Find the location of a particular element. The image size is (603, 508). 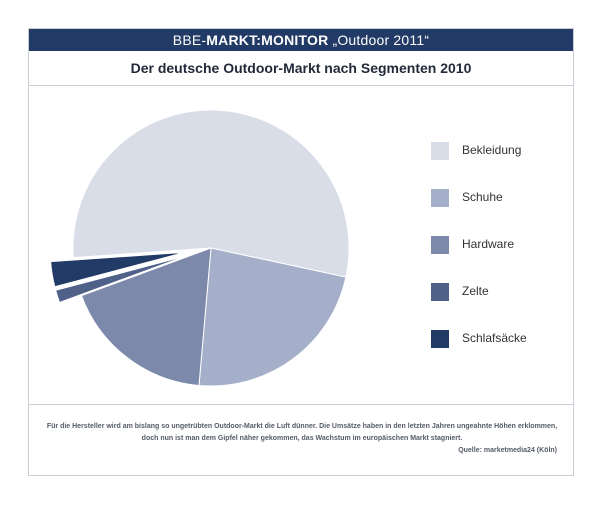

pie-slice-zelte is located at coordinates (121, 279).